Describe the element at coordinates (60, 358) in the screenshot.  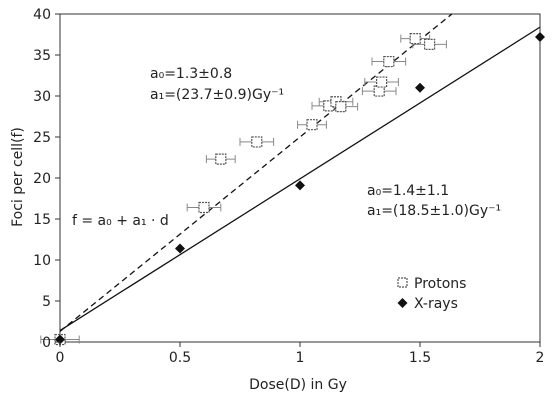
I see `x-tick-label: 0` at that location.